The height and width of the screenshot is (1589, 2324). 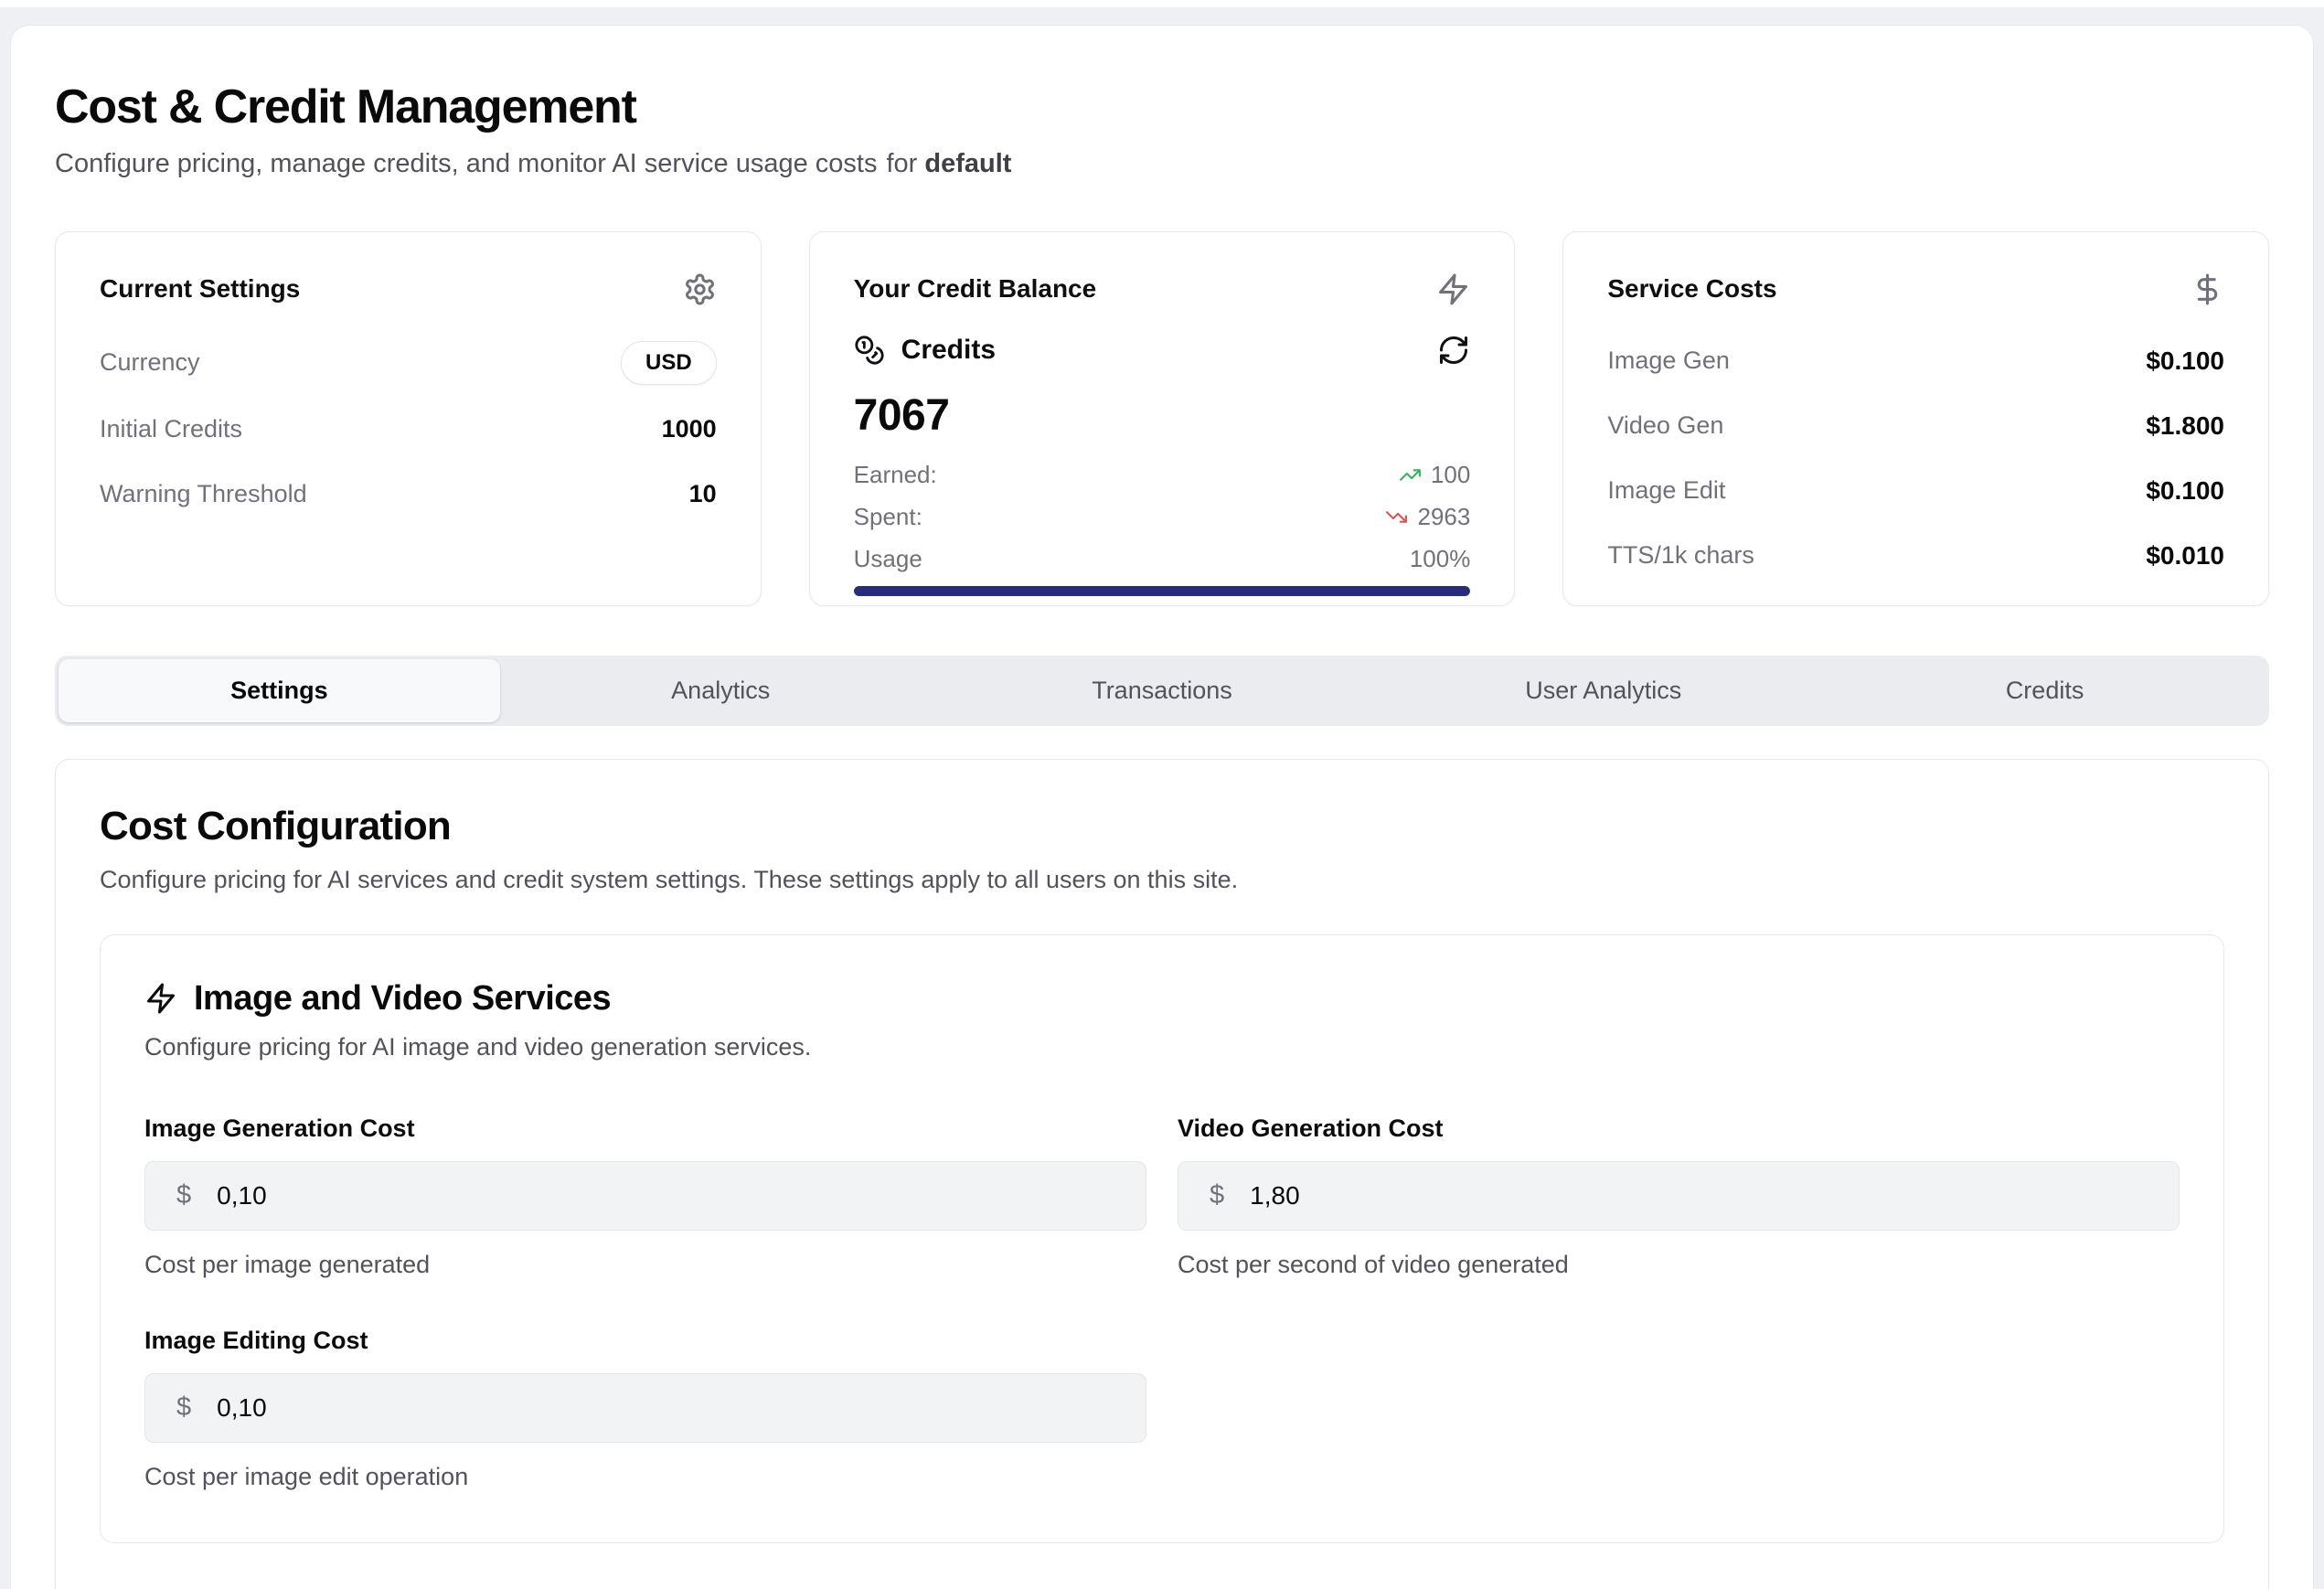 What do you see at coordinates (150, 363) in the screenshot?
I see `currency-label: Currency` at bounding box center [150, 363].